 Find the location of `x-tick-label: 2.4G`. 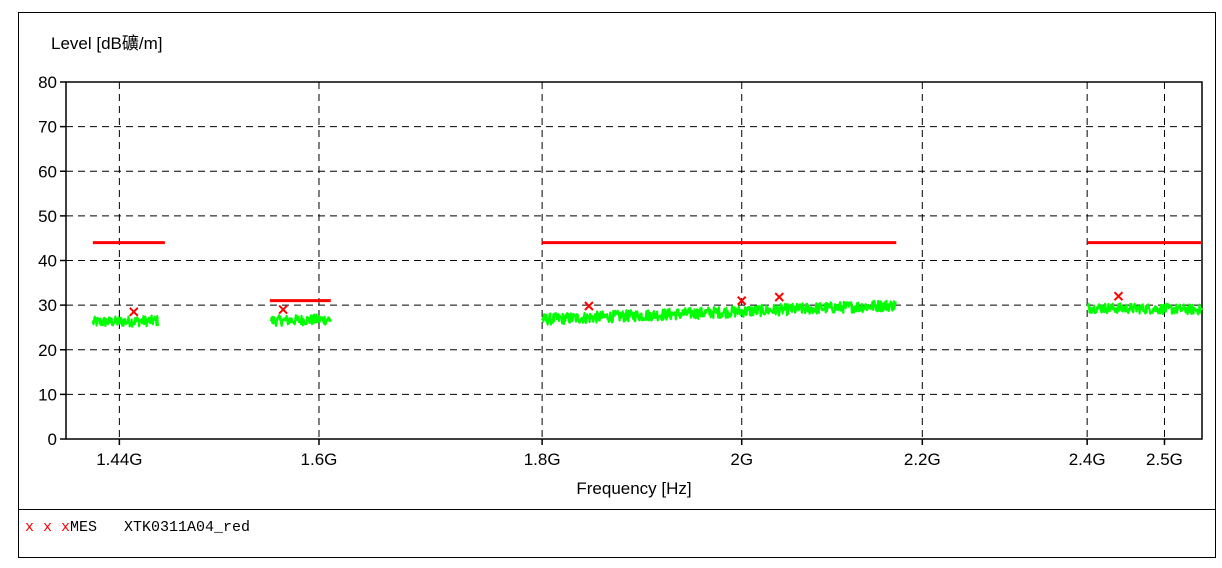

x-tick-label: 2.4G is located at coordinates (1087, 459).